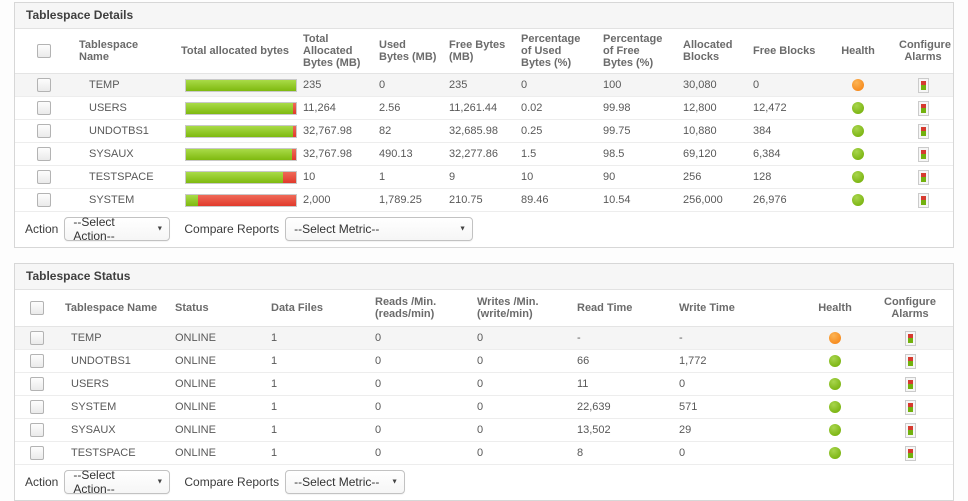 This screenshot has width=968, height=501. I want to click on cell-free-blocks: 128, so click(785, 177).